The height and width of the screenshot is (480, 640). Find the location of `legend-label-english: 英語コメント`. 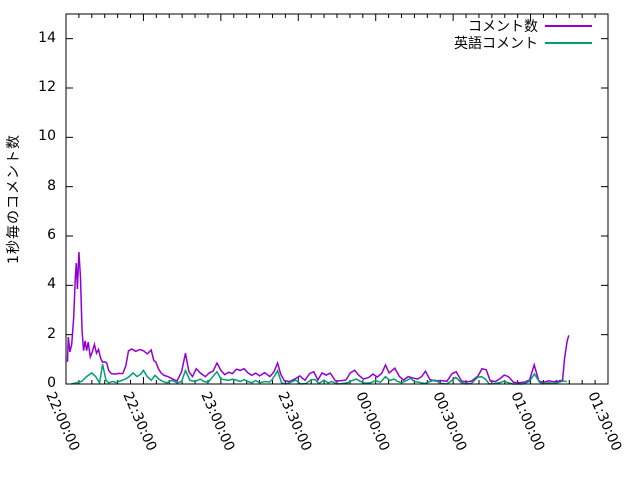

legend-label-english: 英語コメント is located at coordinates (496, 43).